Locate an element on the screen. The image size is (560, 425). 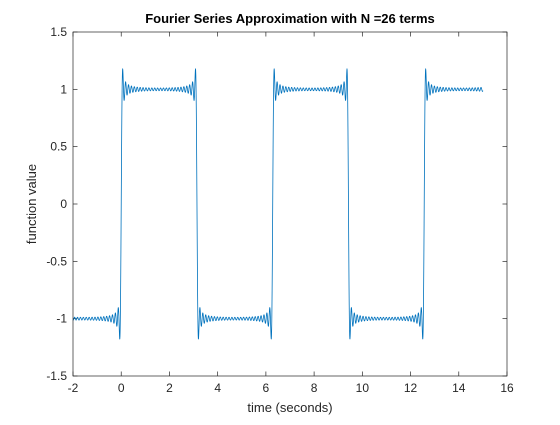
x-tick-label: 14 is located at coordinates (459, 388).